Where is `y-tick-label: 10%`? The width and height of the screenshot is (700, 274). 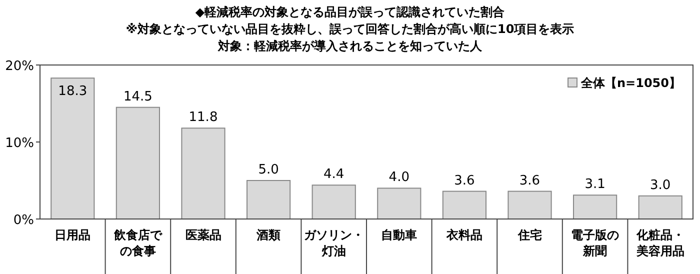 y-tick-label: 10% is located at coordinates (19, 143).